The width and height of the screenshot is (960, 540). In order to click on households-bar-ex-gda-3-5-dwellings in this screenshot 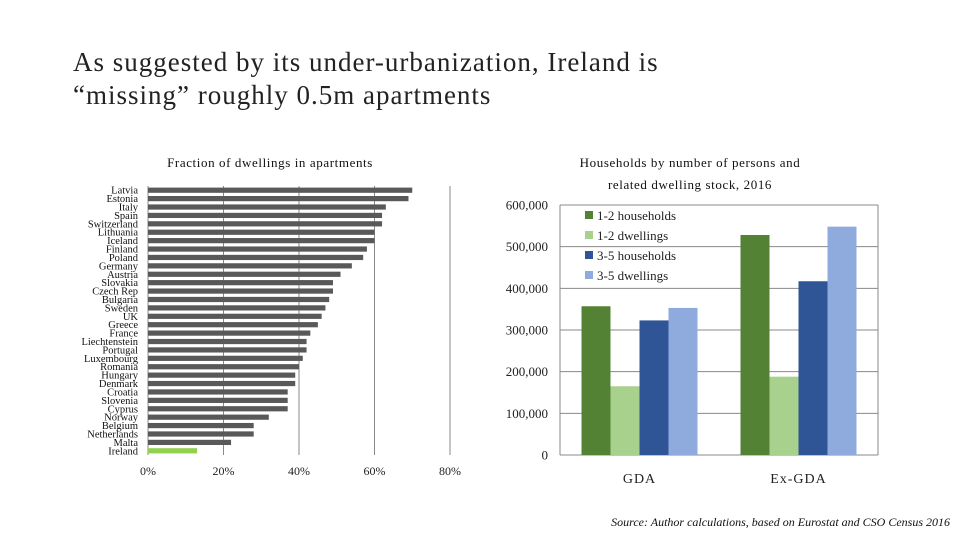, I will do `click(842, 340)`.